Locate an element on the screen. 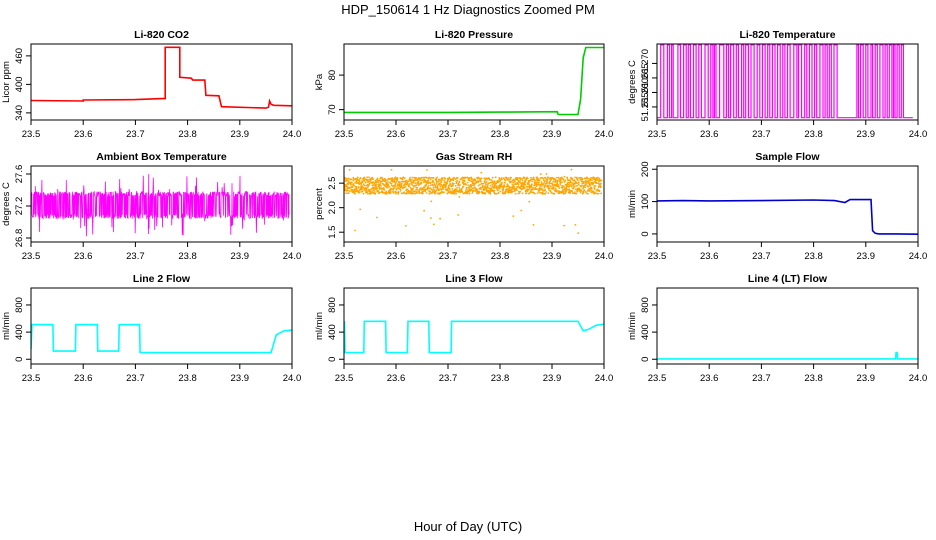 The height and width of the screenshot is (540, 936). y-axis-label: degrees C is located at coordinates (6, 204).